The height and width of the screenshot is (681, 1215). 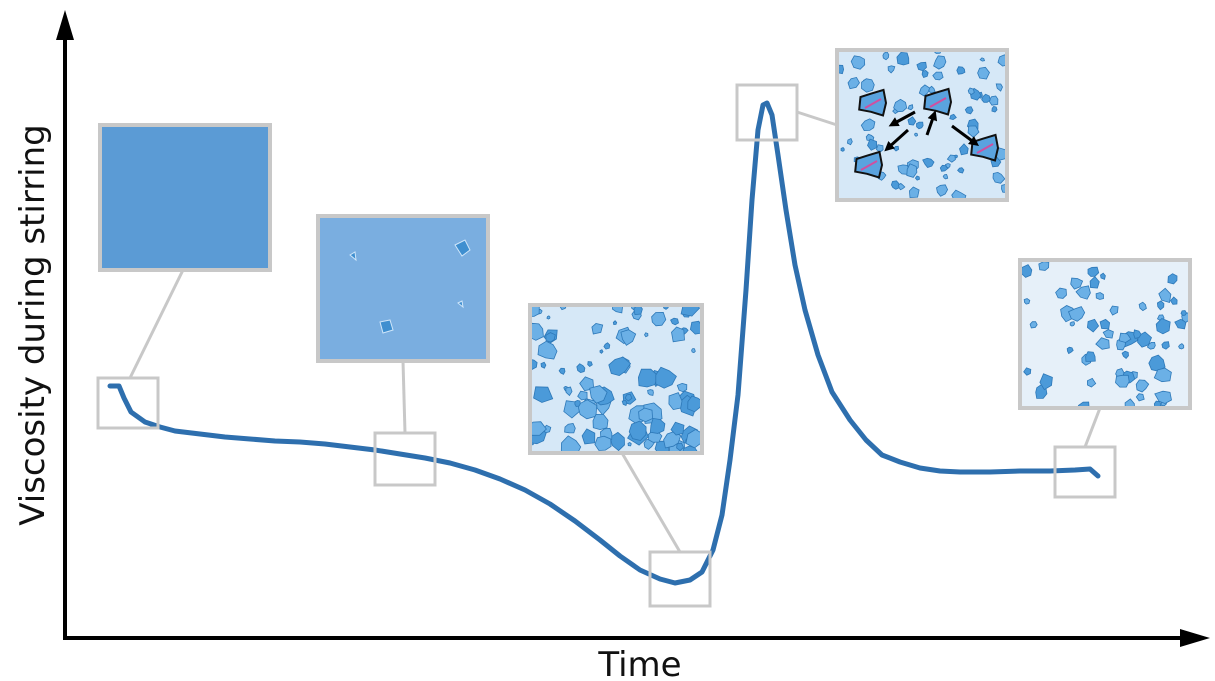 What do you see at coordinates (65, 25) in the screenshot?
I see `y-axis-arrow` at bounding box center [65, 25].